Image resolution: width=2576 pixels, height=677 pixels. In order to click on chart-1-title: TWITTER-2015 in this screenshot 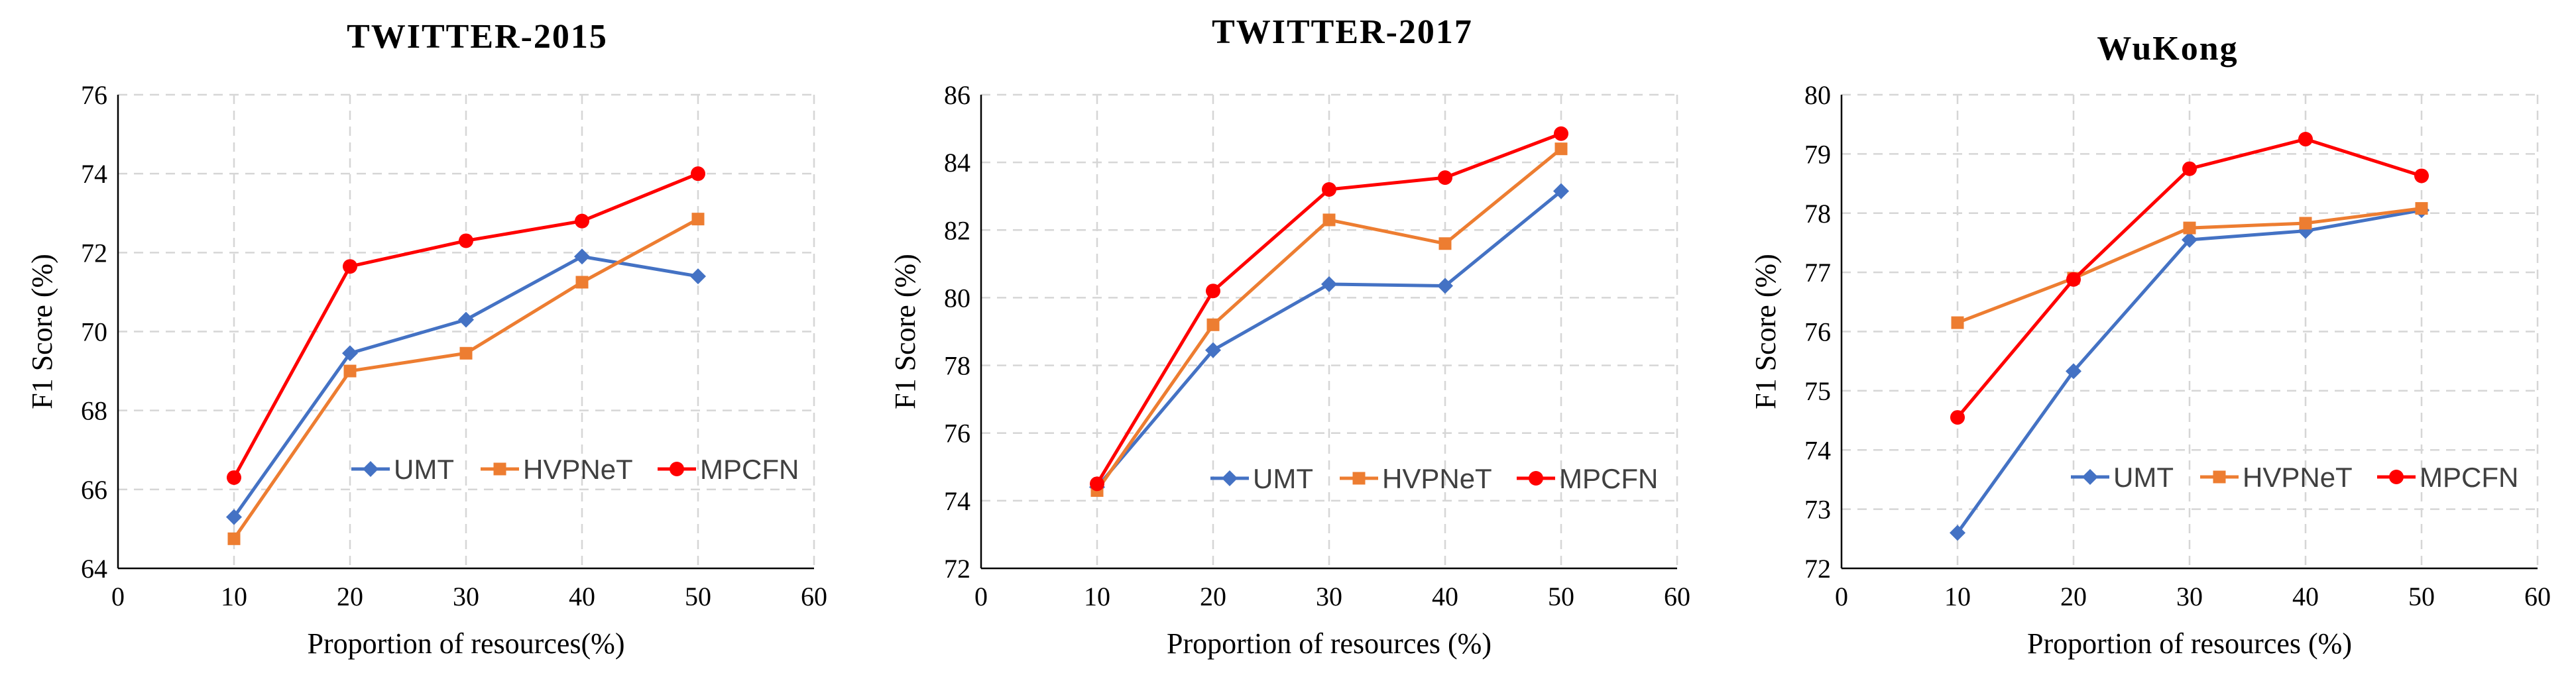, I will do `click(477, 37)`.